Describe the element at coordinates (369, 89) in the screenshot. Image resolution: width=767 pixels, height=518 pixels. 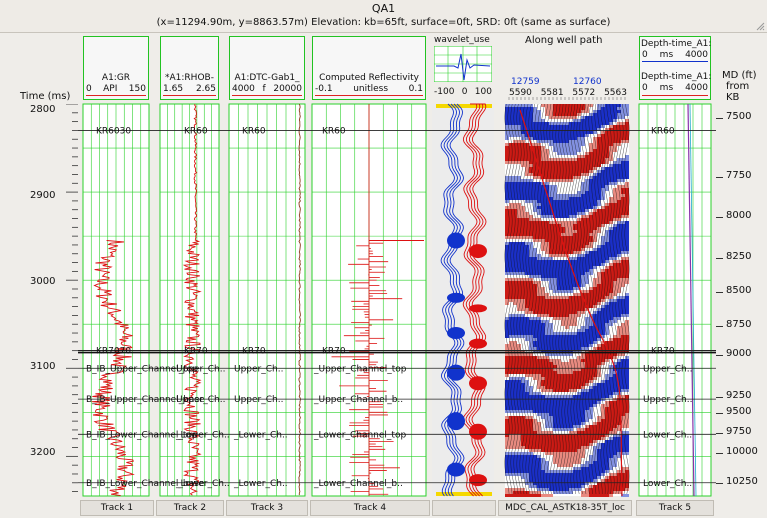
I see `track-4-scale: -0.1 unitless 0.1` at that location.